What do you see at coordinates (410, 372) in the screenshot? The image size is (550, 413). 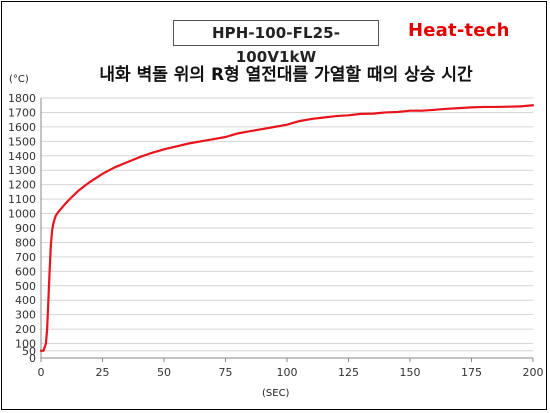 I see `x-tick-label-150: 150` at bounding box center [410, 372].